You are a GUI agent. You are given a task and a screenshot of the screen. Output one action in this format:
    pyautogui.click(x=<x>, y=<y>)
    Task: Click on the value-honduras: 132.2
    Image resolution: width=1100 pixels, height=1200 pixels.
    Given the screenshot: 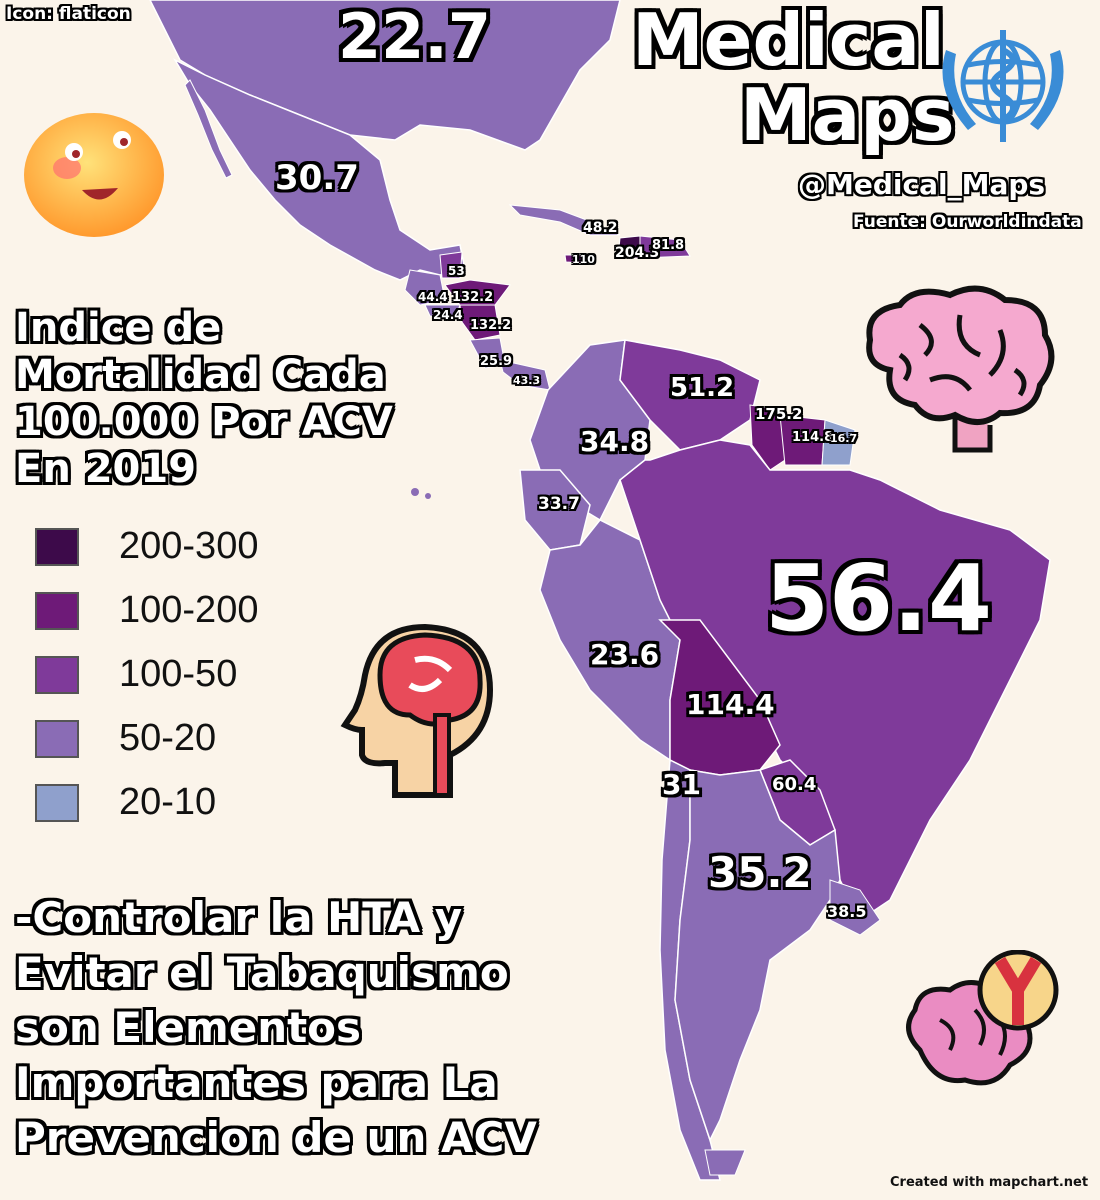 What is the action you would take?
    pyautogui.click(x=473, y=297)
    